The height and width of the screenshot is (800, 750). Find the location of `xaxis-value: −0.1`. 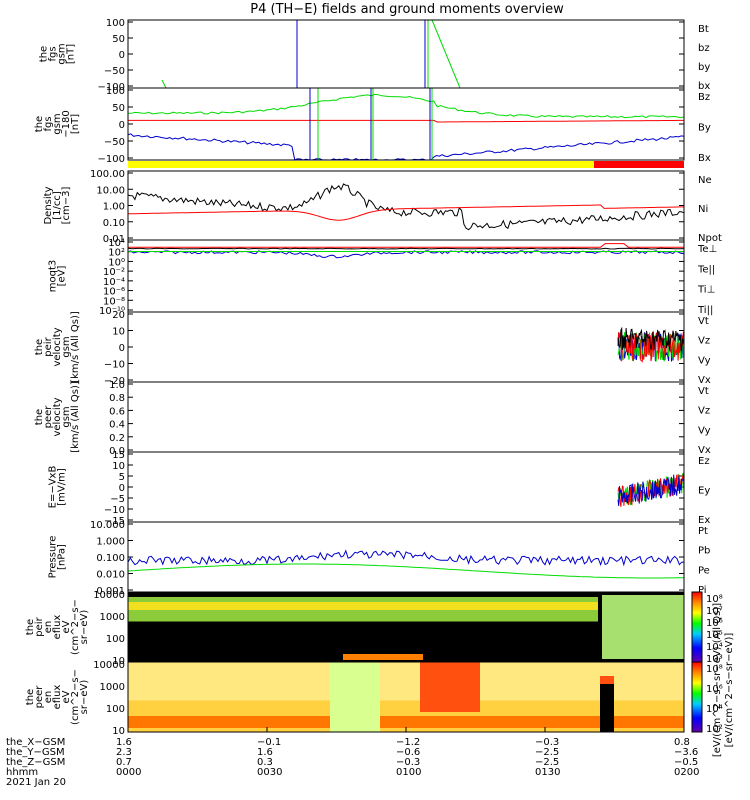

xaxis-value: −0.1 is located at coordinates (269, 742).